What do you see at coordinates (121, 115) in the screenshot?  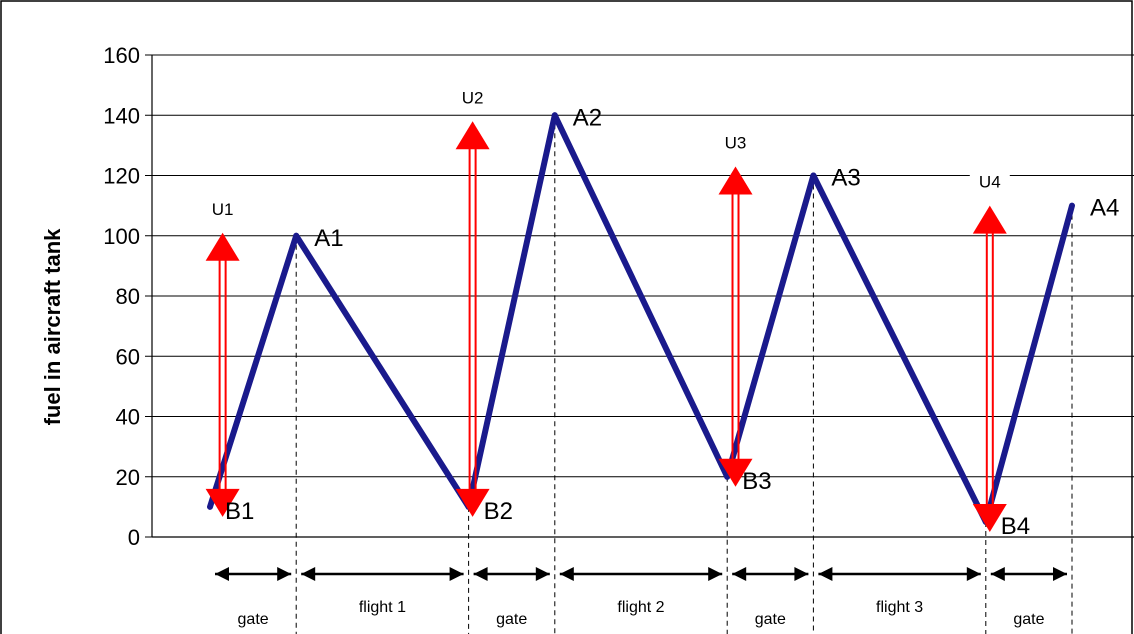 I see `y-tick-label: 140` at bounding box center [121, 115].